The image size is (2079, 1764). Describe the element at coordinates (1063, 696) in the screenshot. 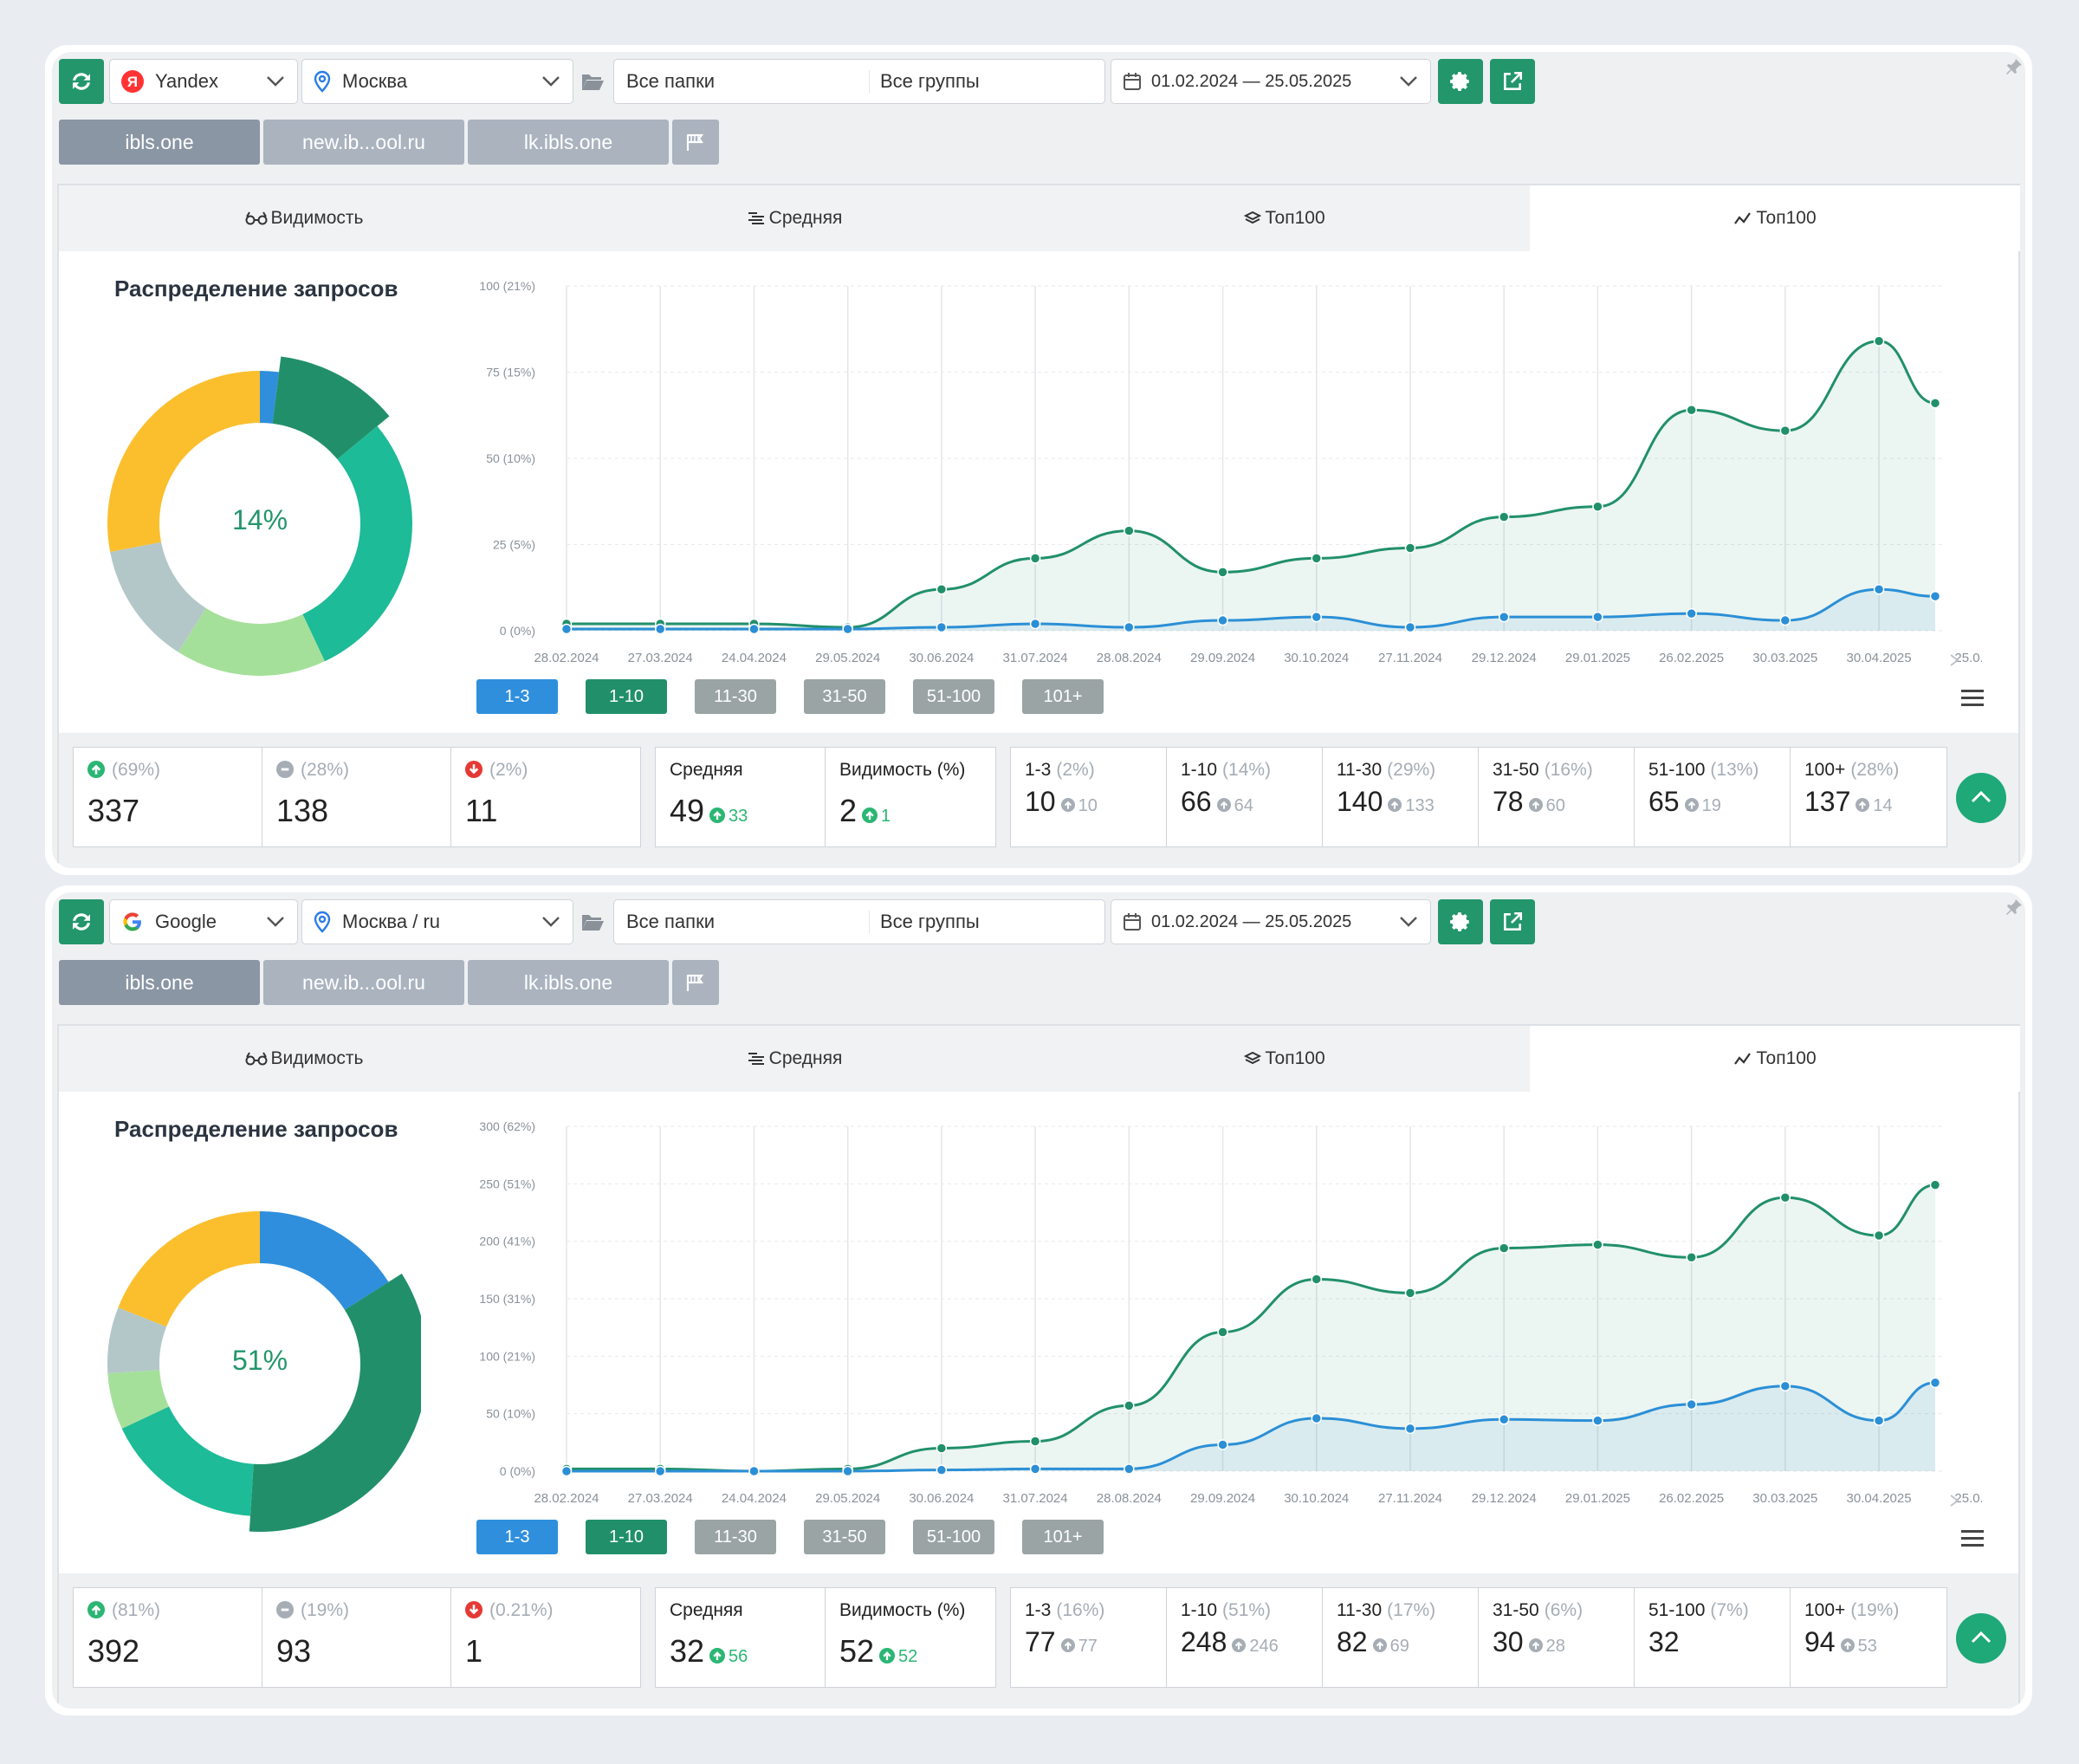

I see `legend-toggle-101+: 101+` at that location.